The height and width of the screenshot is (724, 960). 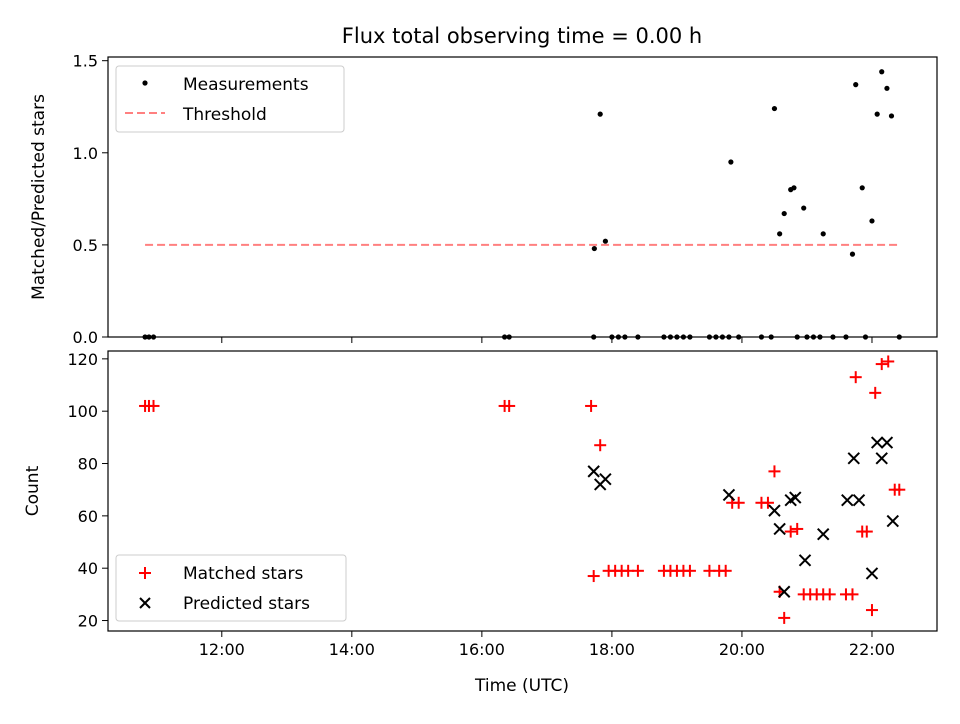 What do you see at coordinates (872, 649) in the screenshot?
I see `bottom-x-tick-label: 22:00` at bounding box center [872, 649].